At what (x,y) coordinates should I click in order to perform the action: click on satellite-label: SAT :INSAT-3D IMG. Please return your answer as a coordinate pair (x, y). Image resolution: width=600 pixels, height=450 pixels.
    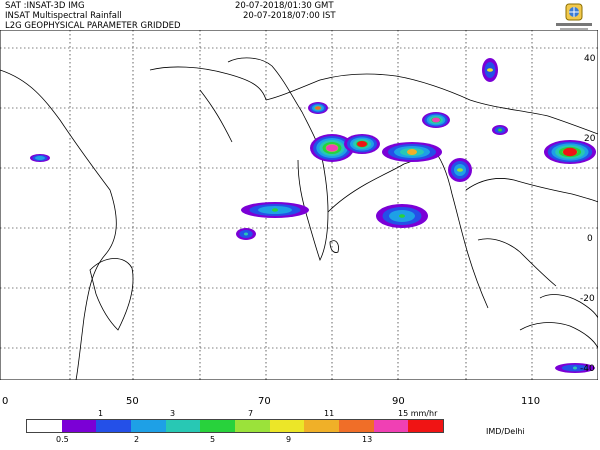
    Looking at the image, I should click on (45, 6).